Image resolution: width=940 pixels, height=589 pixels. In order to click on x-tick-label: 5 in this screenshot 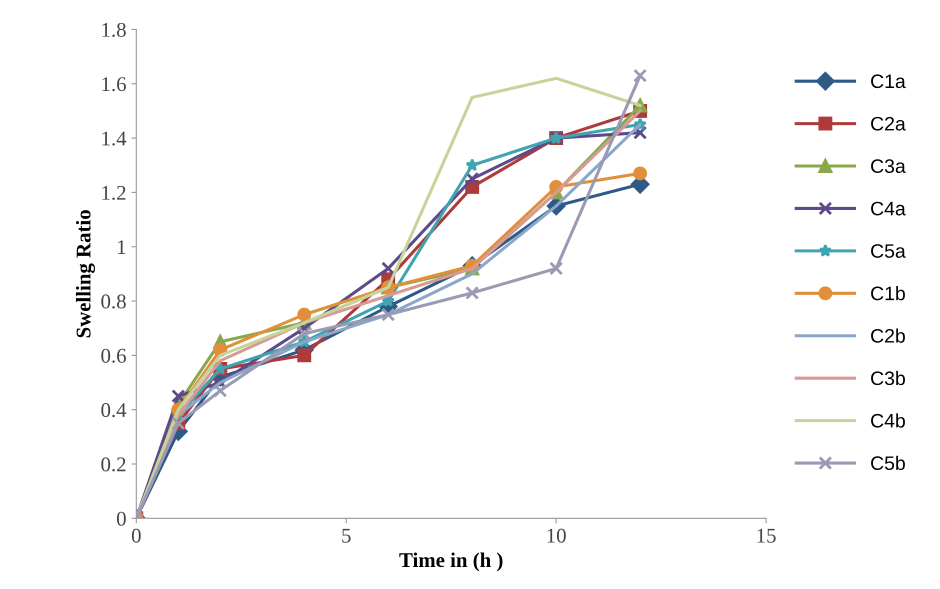, I will do `click(346, 535)`.